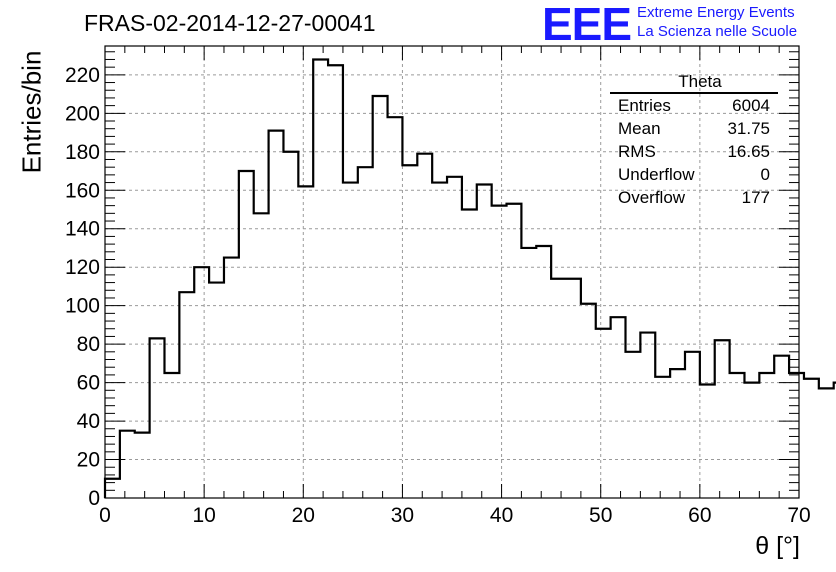 The height and width of the screenshot is (572, 836). Describe the element at coordinates (652, 197) in the screenshot. I see `stat-name: Overflow` at that location.